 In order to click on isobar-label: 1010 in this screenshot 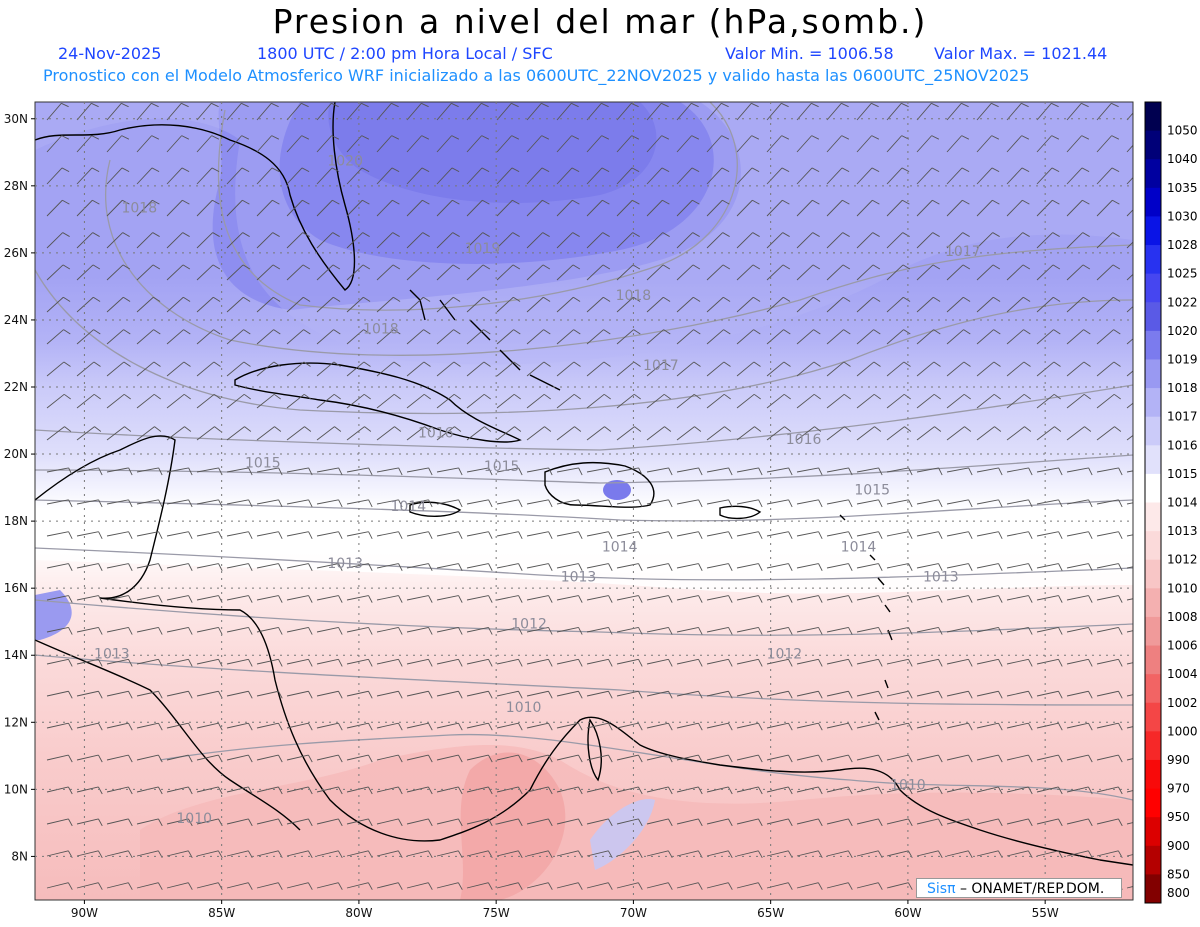, I will do `click(194, 819)`.